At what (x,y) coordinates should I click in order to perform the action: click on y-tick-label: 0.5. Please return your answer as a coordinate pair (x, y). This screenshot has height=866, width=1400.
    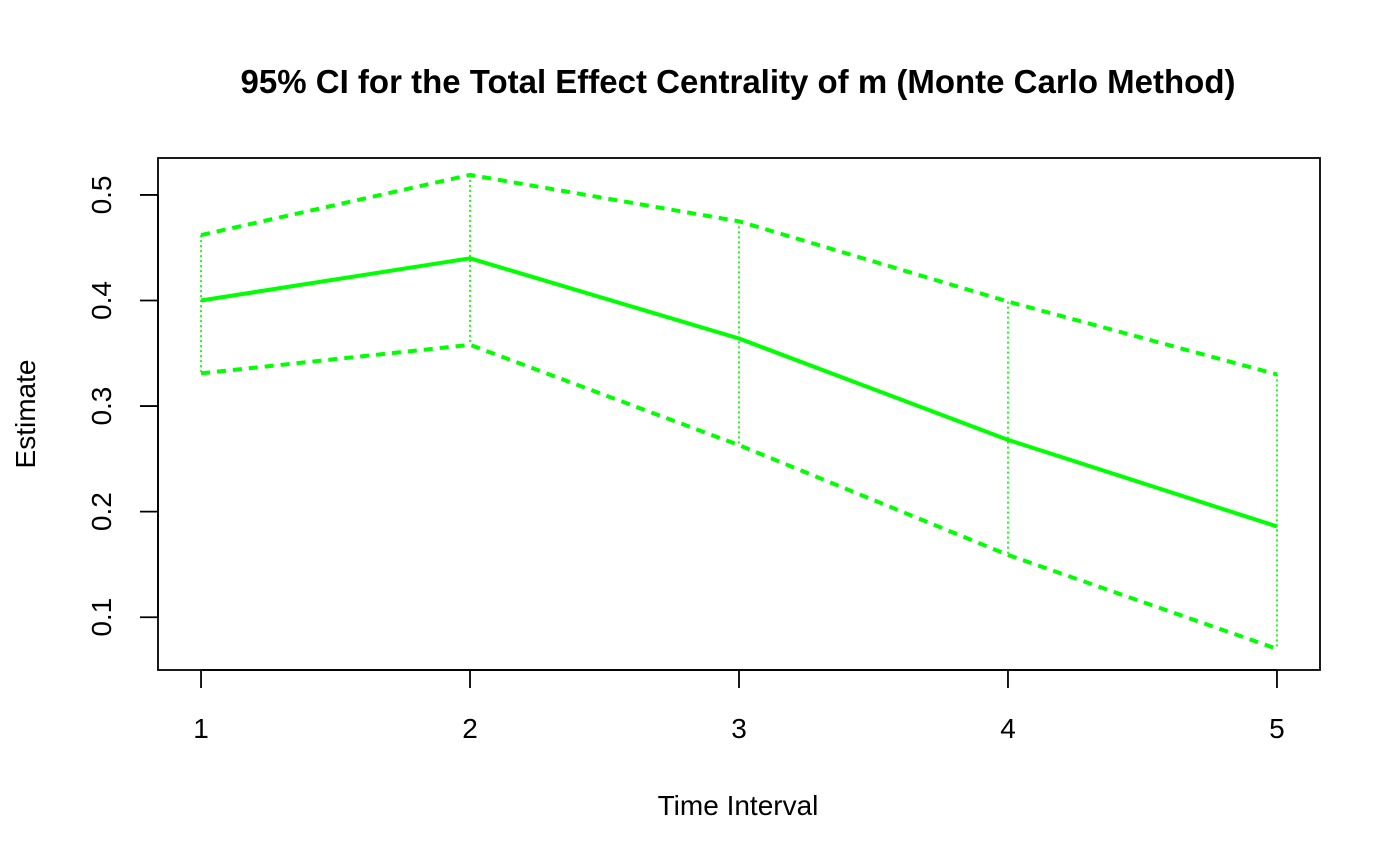
    Looking at the image, I should click on (101, 194).